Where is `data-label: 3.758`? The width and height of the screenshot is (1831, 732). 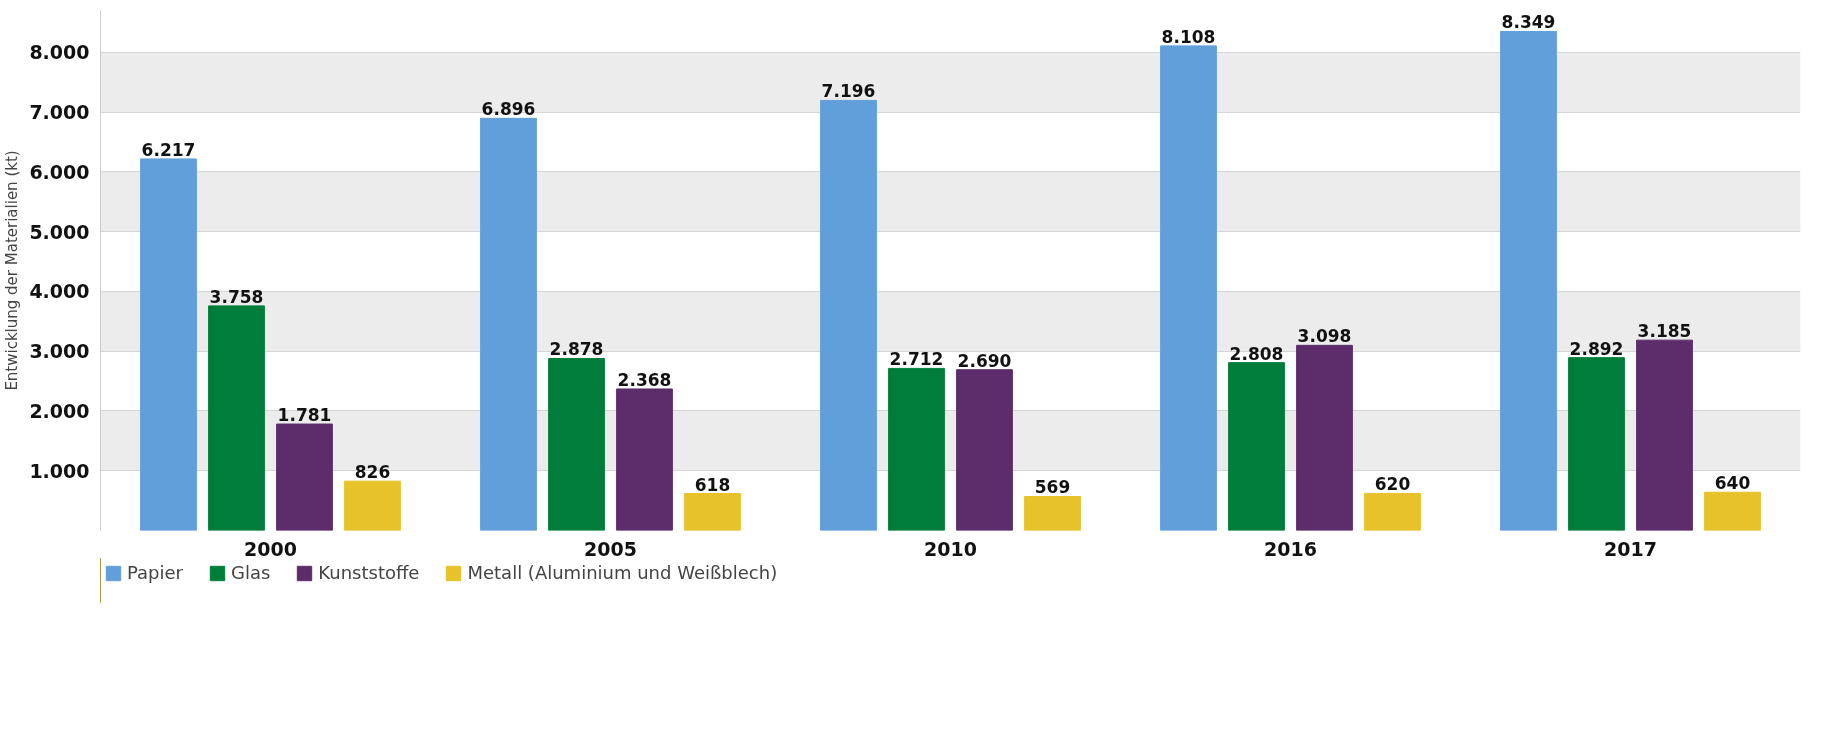
data-label: 3.758 is located at coordinates (236, 296).